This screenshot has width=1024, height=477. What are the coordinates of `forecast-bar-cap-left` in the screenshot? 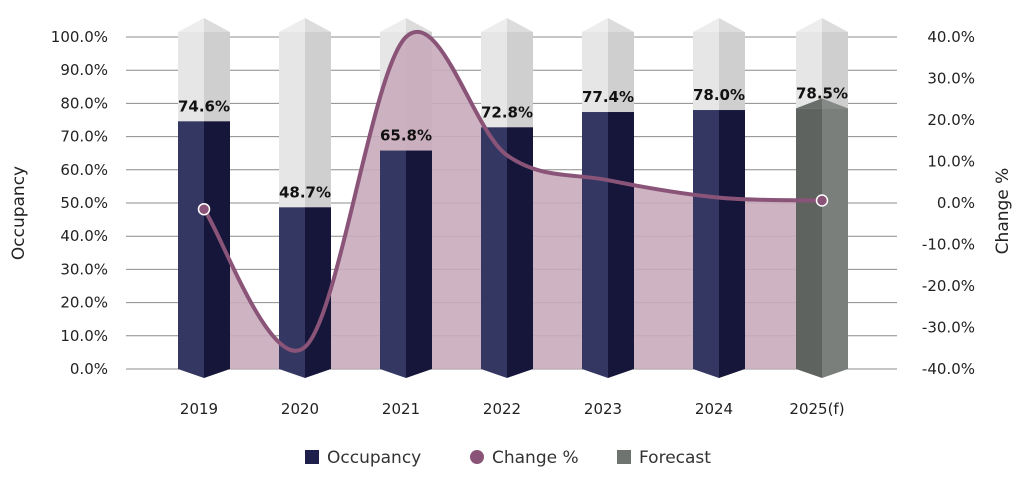 It's located at (809, 103).